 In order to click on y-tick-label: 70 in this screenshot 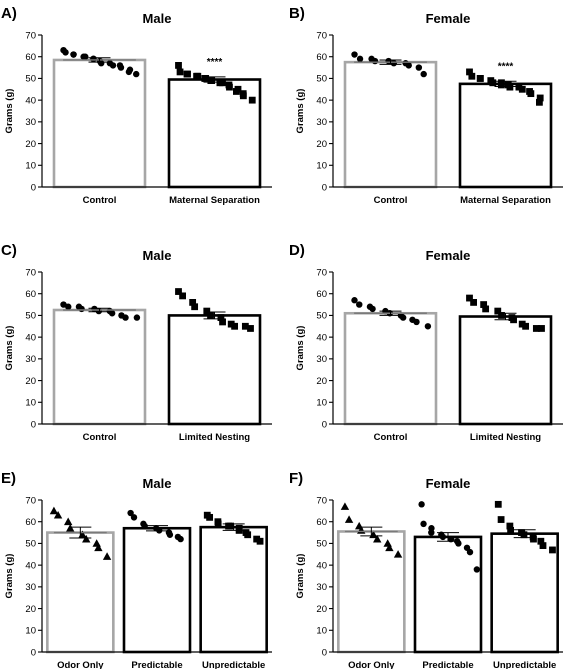, I will do `click(30, 272)`.